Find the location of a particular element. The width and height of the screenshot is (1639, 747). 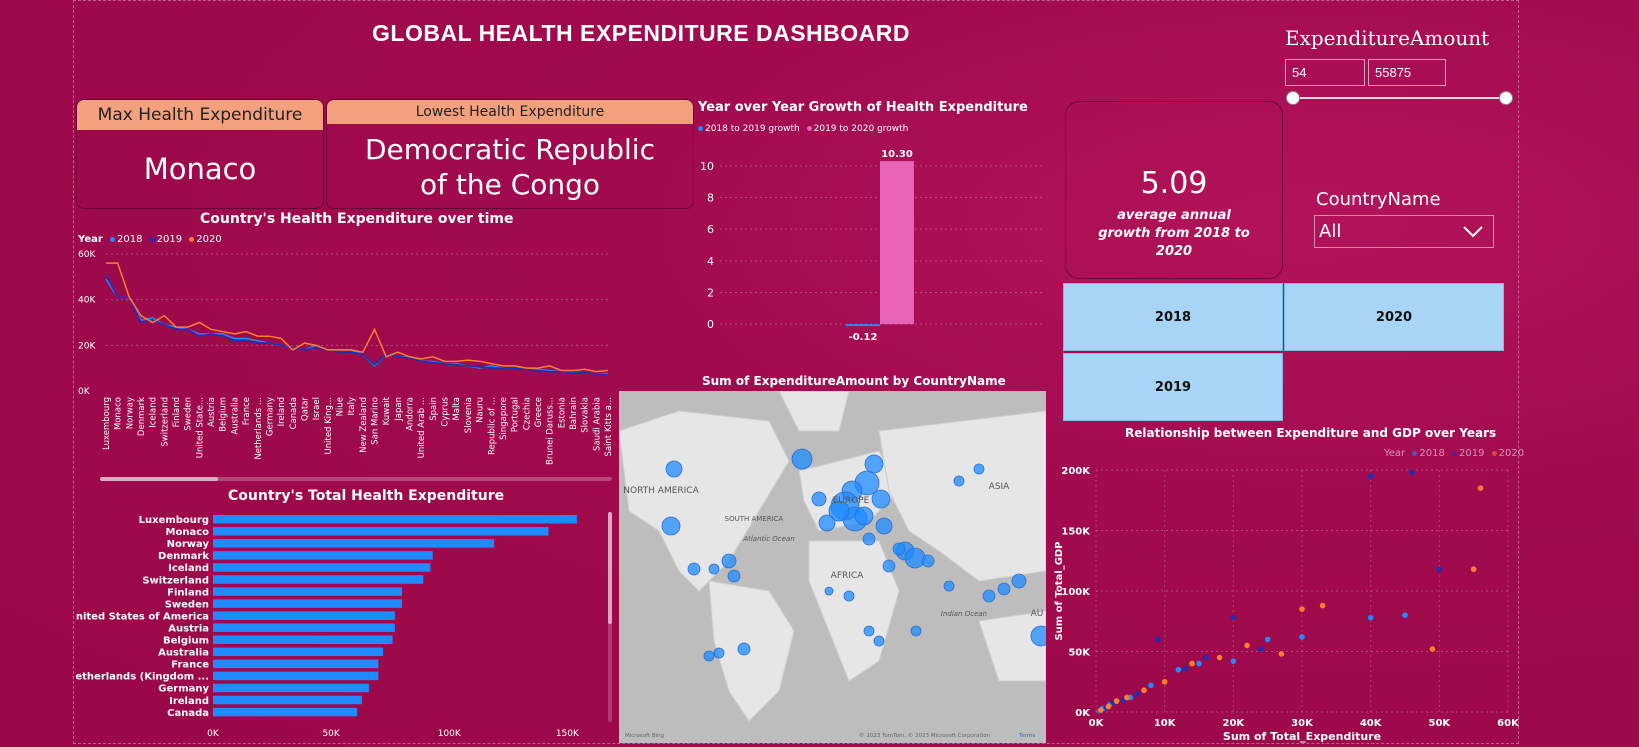

map-label: AFRICA is located at coordinates (848, 576).